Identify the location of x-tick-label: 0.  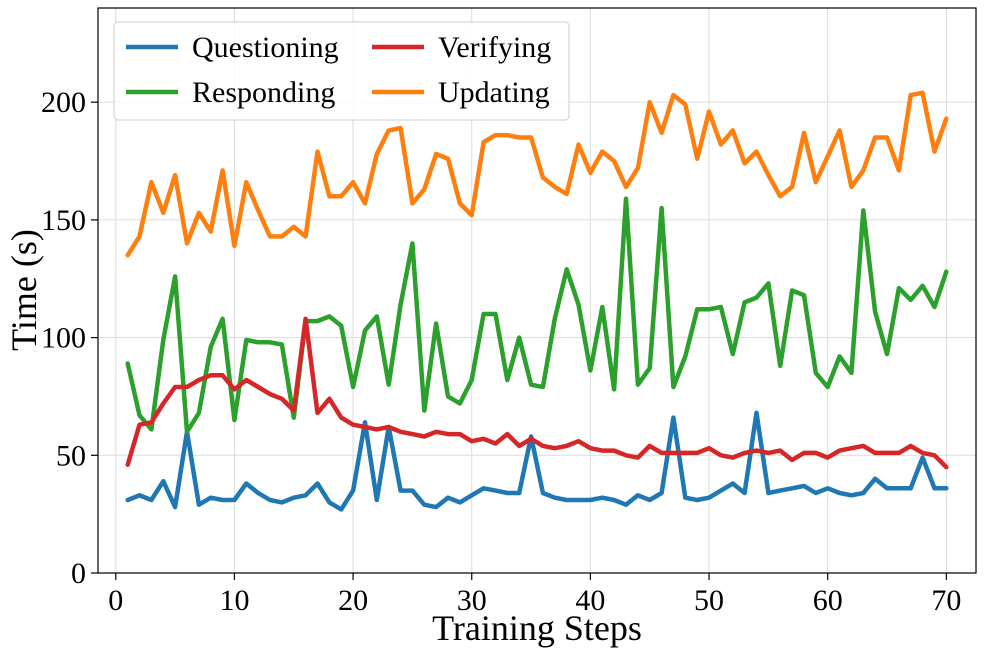
(115, 600).